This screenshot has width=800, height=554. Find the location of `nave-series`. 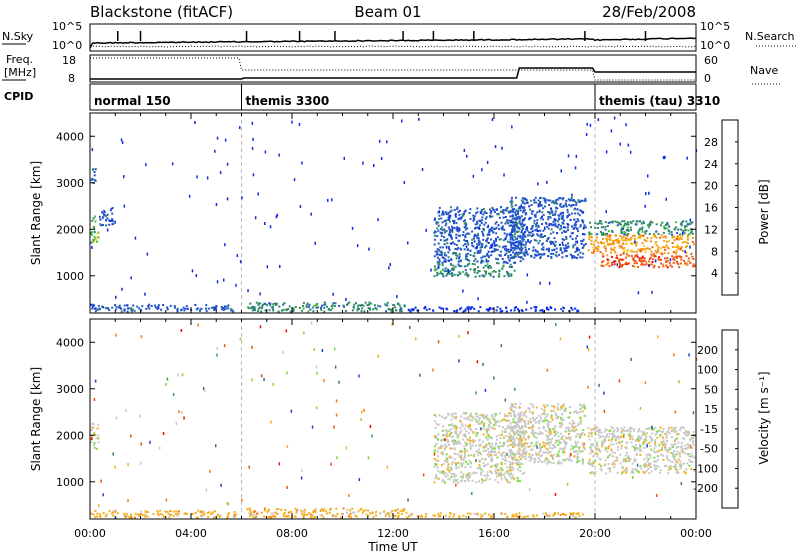

nave-series is located at coordinates (393, 69).